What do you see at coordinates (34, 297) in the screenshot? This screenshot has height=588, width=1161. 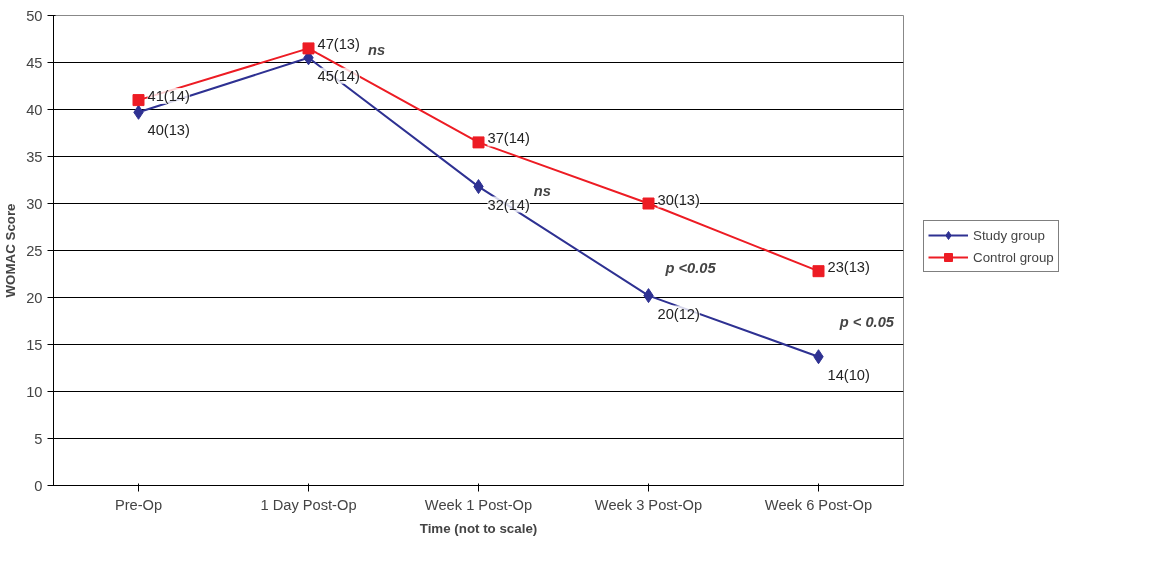 I see `y-tick-label: 20` at bounding box center [34, 297].